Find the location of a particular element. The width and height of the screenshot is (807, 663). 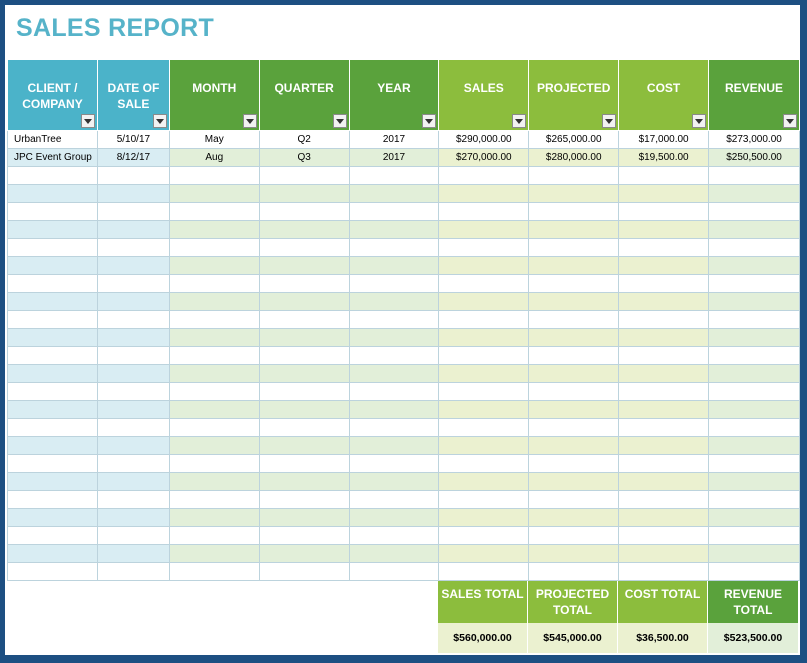

table-cell: $280,000.00 is located at coordinates (574, 157).